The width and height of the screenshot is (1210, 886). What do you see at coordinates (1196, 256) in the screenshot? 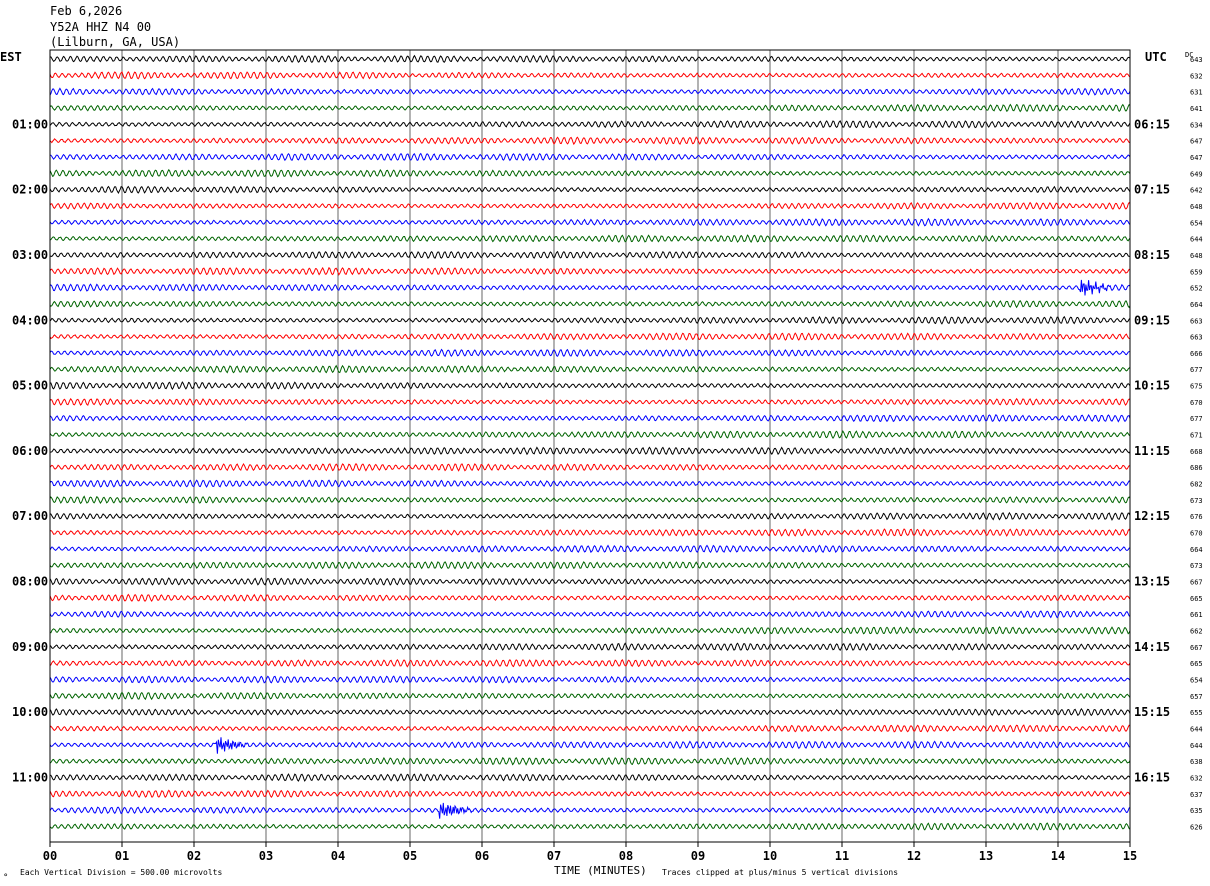
I see `dc-offset-value: 648` at bounding box center [1196, 256].